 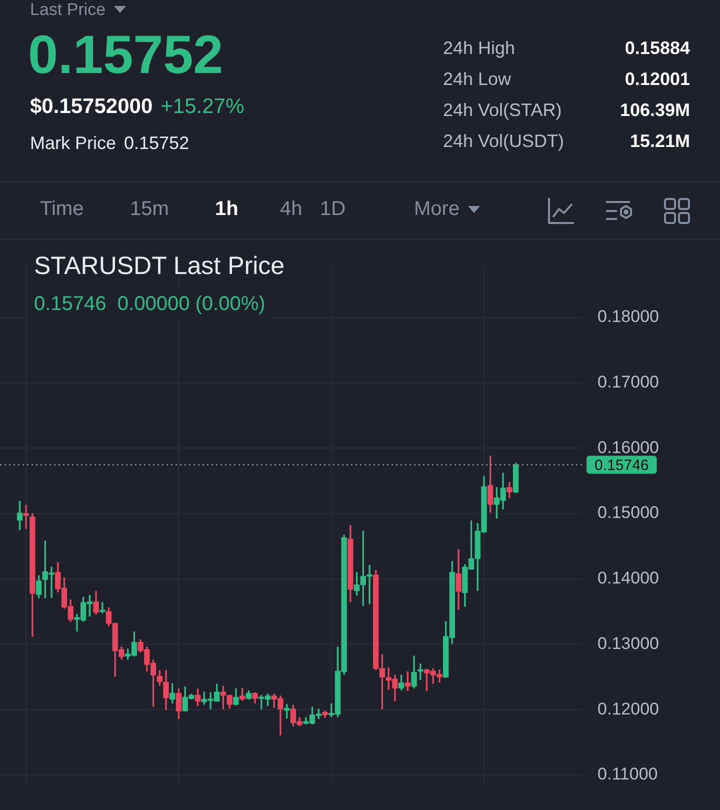 I want to click on text: 24h Low, so click(x=477, y=79).